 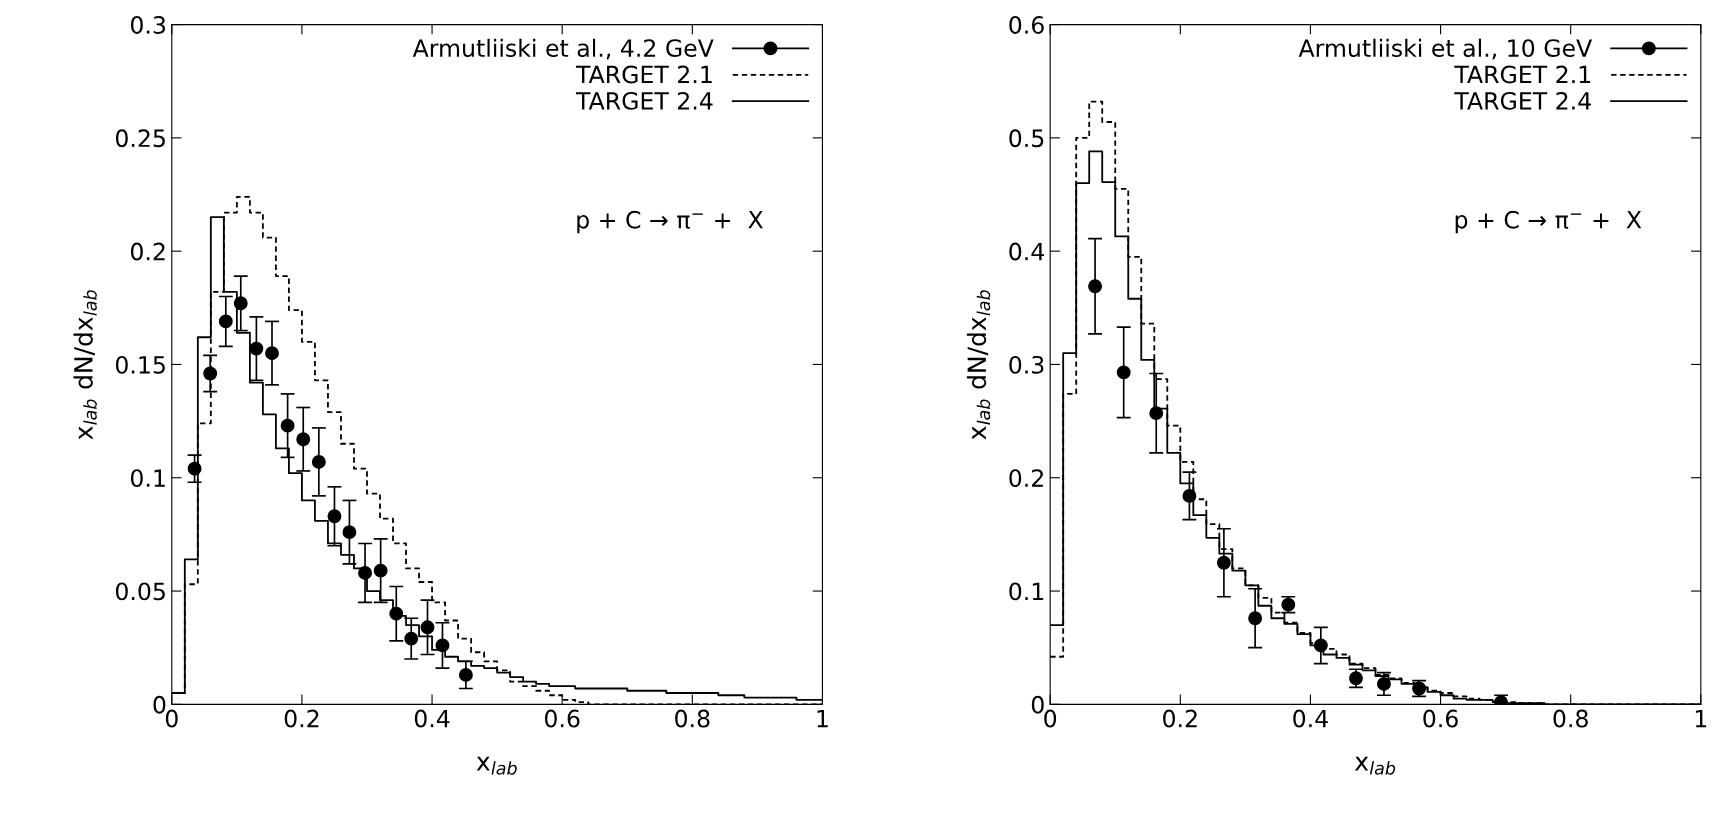 What do you see at coordinates (563, 49) in the screenshot?
I see `legend-label: Armutliiski et al., 4.2 GeV` at bounding box center [563, 49].